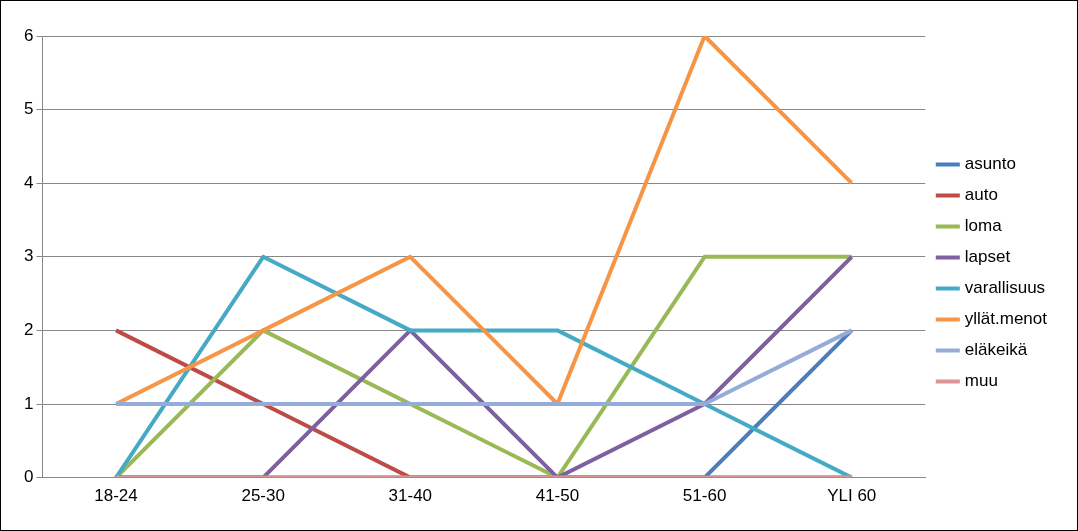 This screenshot has width=1078, height=531. I want to click on legend-label: yllät.menot, so click(1006, 319).